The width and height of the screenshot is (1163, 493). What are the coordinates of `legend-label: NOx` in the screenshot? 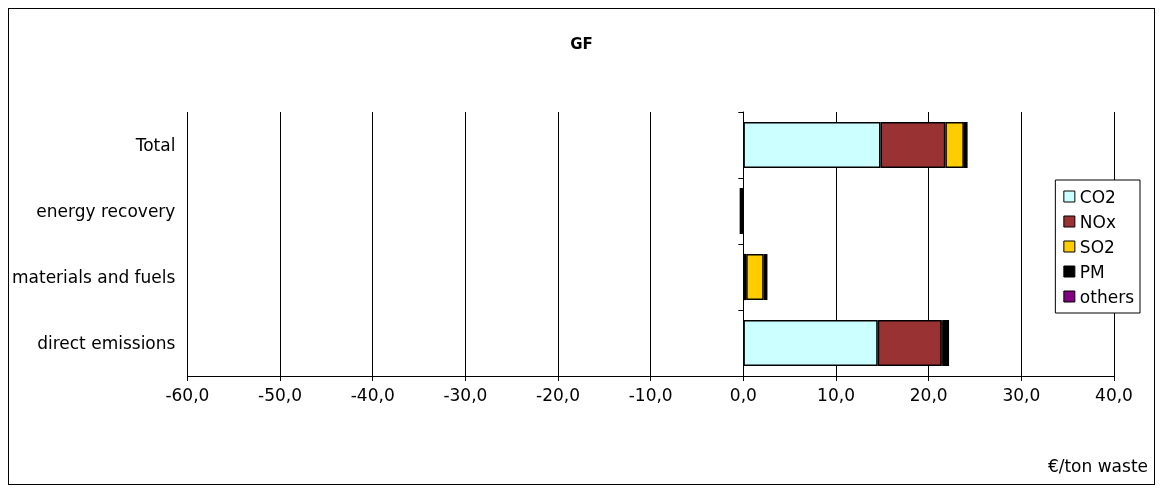 It's located at (1098, 221).